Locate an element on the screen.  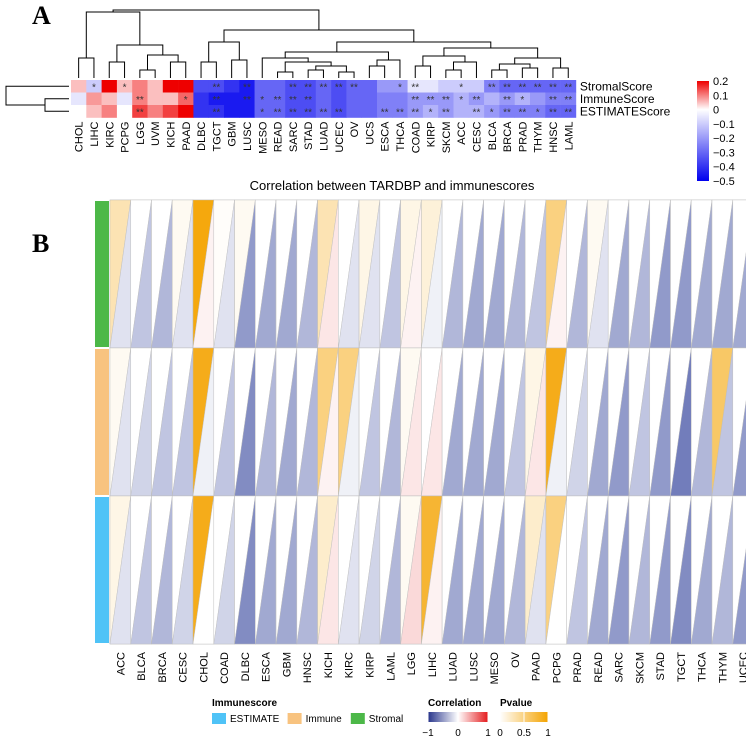
panel-b-letter: B is located at coordinates (40, 243).